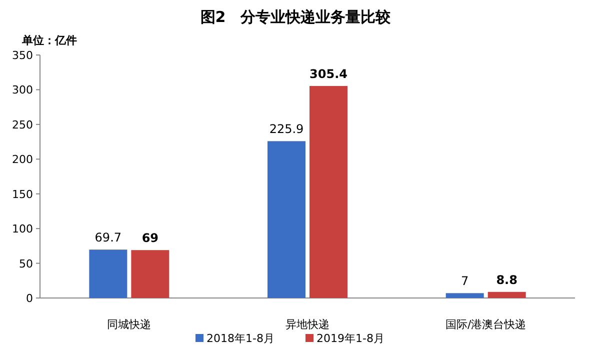  I want to click on legend-label: 2019年1-8月, so click(350, 338).